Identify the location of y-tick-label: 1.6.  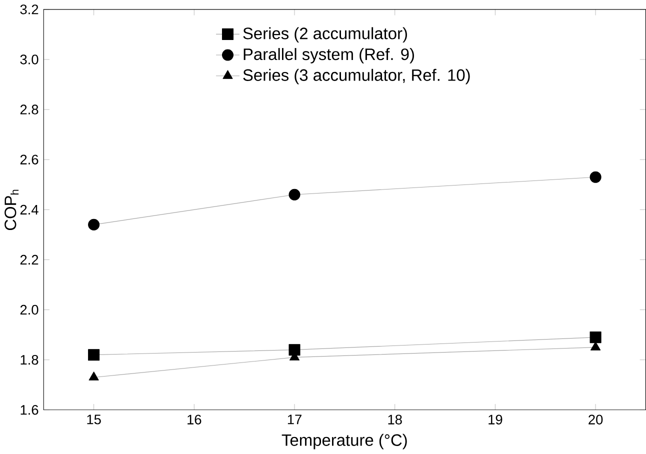
(29, 410).